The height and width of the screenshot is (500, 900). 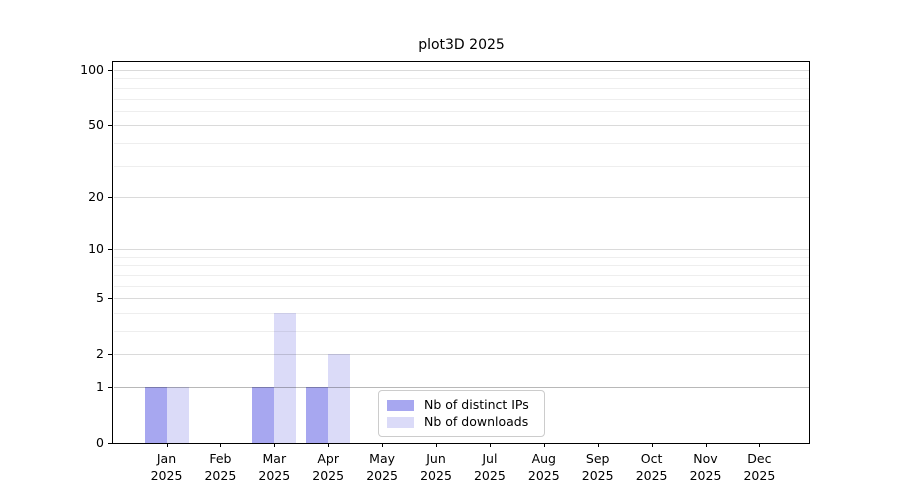 I want to click on y-tick-label: 20, so click(x=96, y=196).